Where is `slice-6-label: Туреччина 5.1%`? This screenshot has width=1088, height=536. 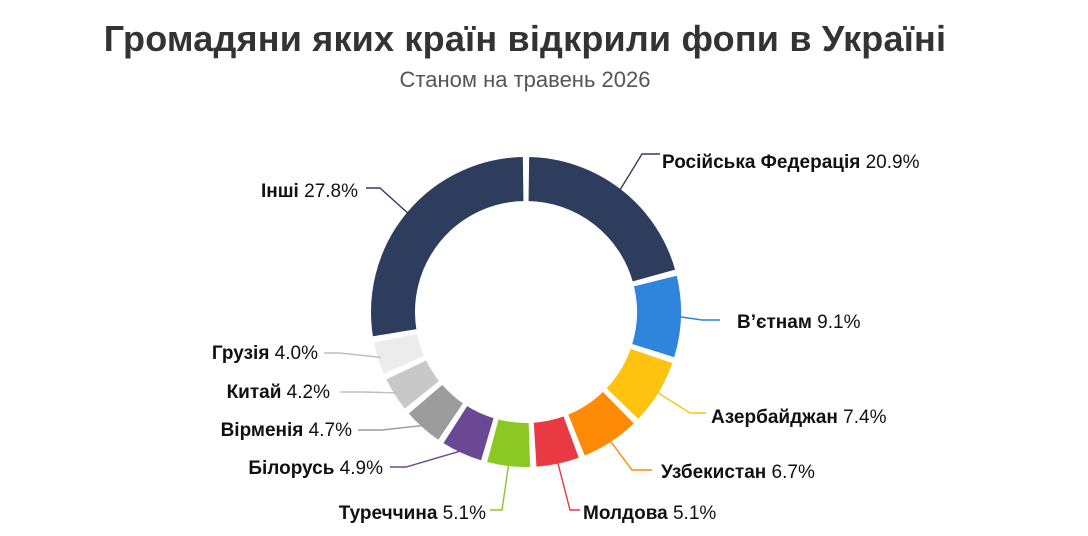
slice-6-label: Туреччина 5.1% is located at coordinates (412, 513).